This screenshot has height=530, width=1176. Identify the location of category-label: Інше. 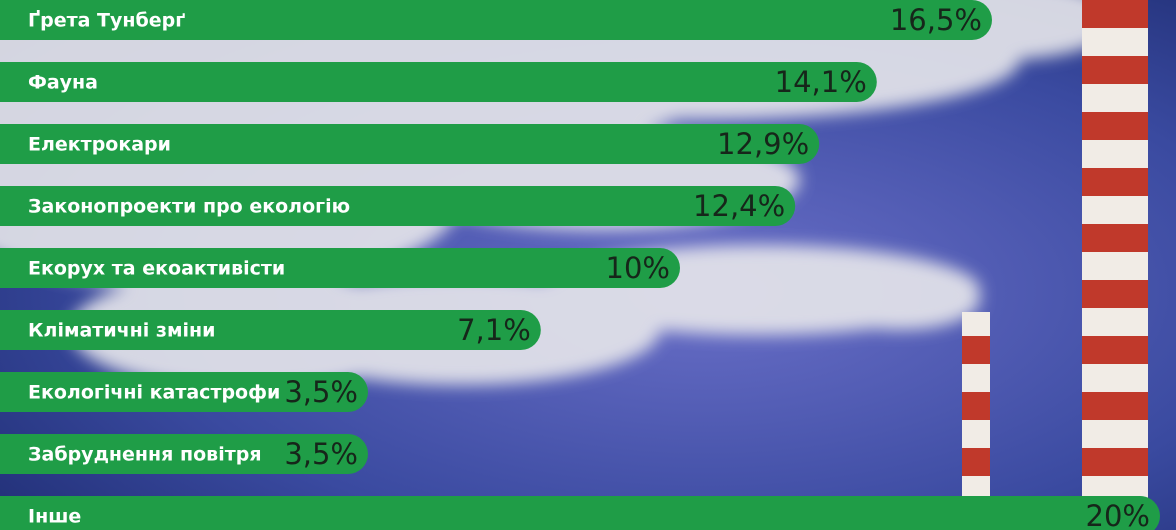
(54, 517).